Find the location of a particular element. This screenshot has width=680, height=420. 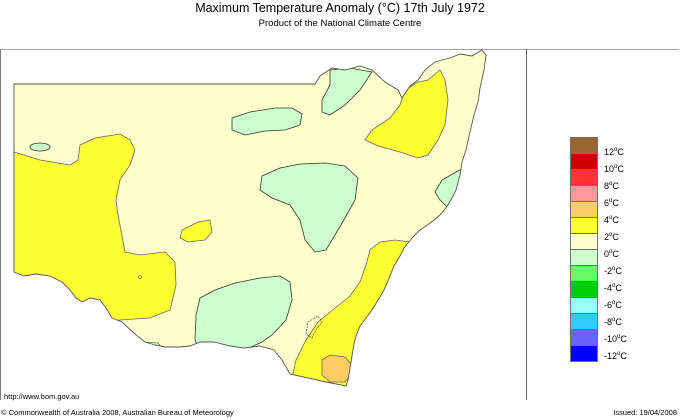

legend-label: 12oC is located at coordinates (614, 152).